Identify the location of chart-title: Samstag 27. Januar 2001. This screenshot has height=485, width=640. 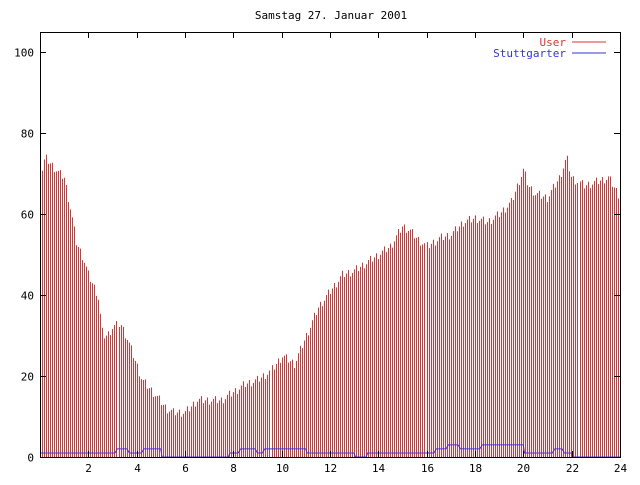
(331, 15).